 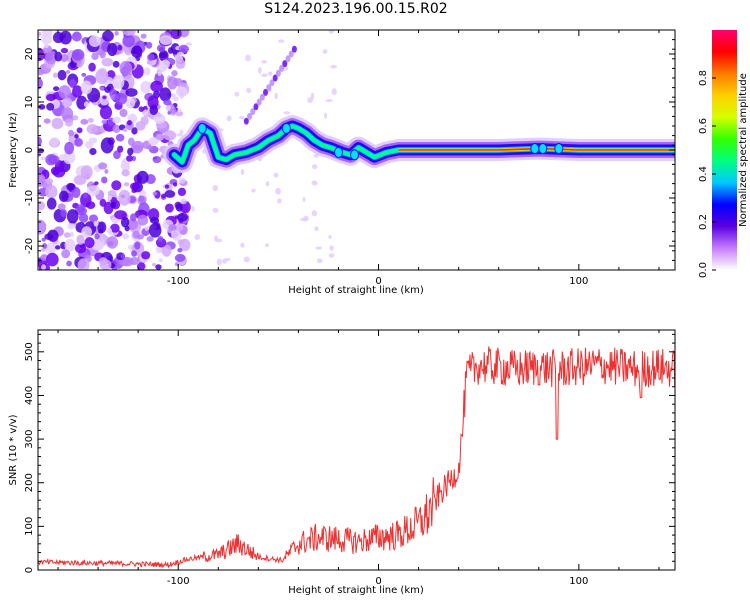 What do you see at coordinates (703, 78) in the screenshot?
I see `colorbar-tick-label: 0.8` at bounding box center [703, 78].